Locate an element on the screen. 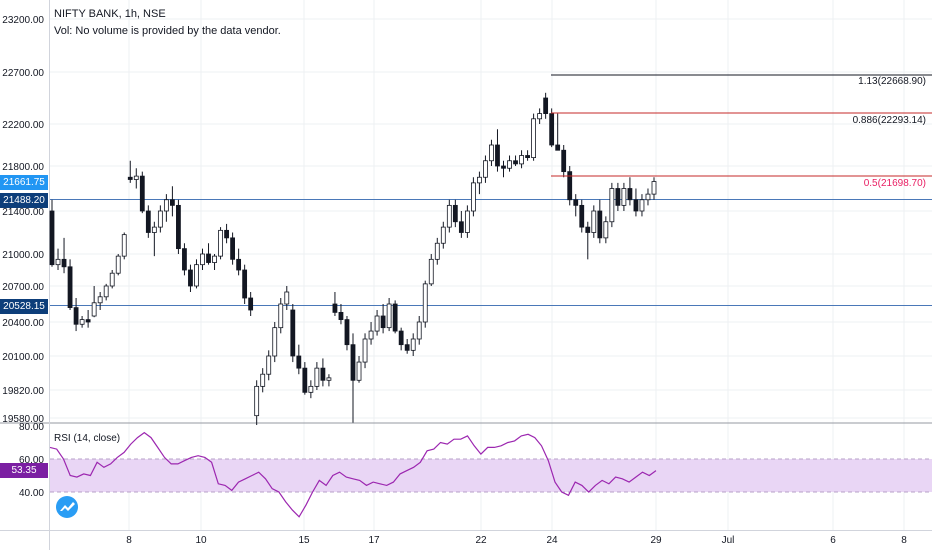 The width and height of the screenshot is (932, 550). rsi-axis-label: 60.00 is located at coordinates (31, 460).